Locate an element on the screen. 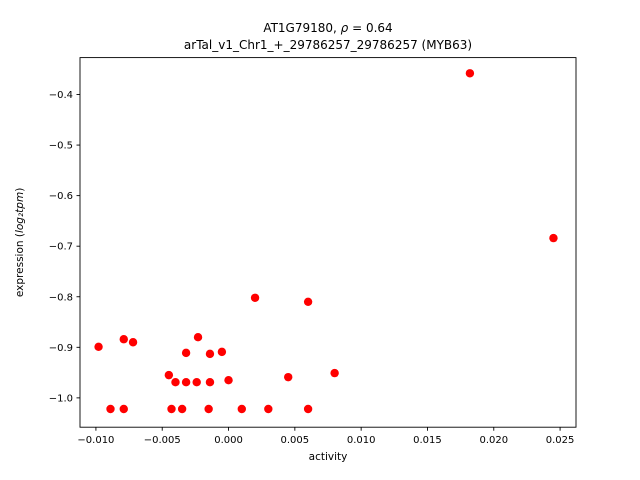 The image size is (640, 480). x-axis-label: activity is located at coordinates (328, 457).